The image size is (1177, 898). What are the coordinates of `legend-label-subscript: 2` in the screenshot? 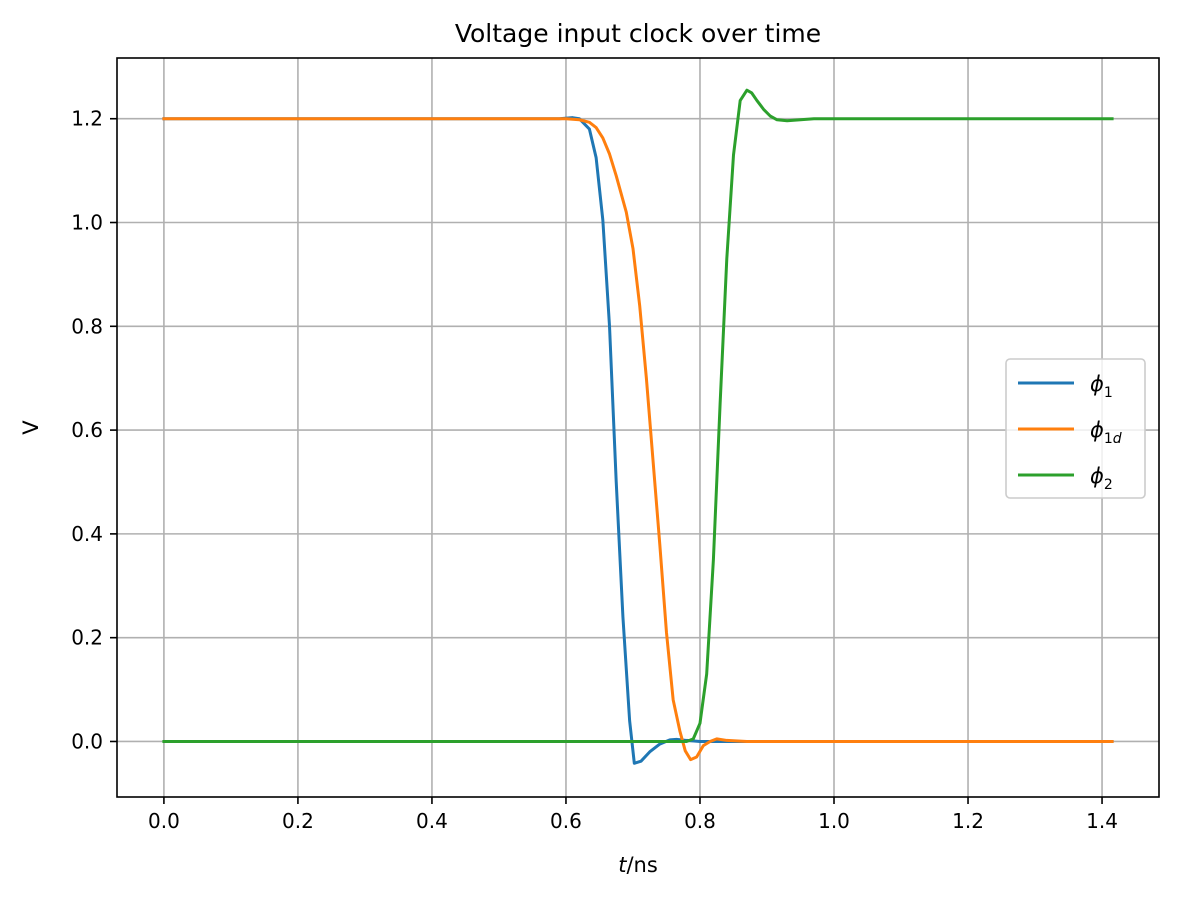 It's located at (1108, 485).